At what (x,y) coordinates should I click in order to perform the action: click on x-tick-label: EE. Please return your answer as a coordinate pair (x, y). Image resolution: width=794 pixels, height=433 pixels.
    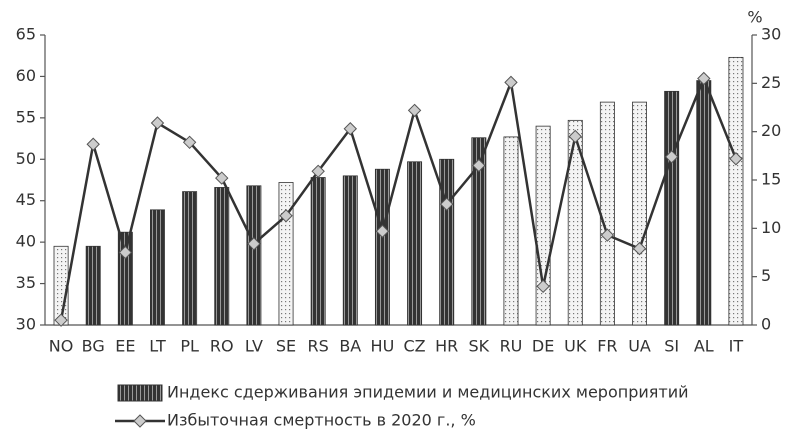
    Looking at the image, I should click on (125, 346).